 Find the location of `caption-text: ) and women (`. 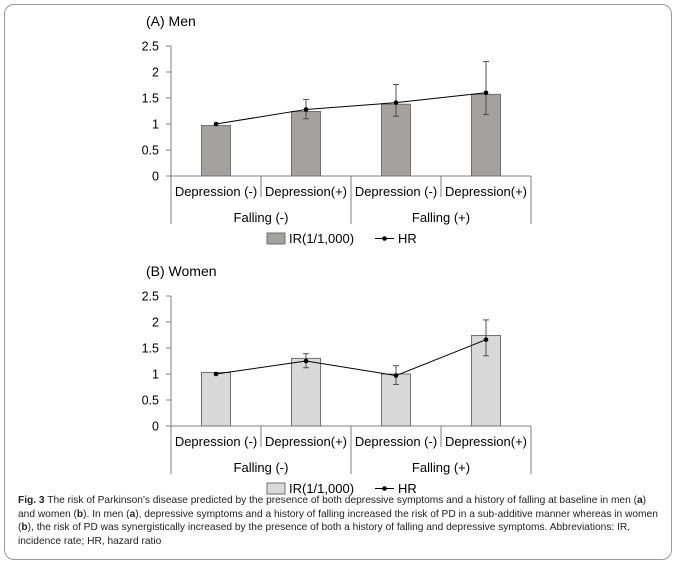

caption-text: ) and women ( is located at coordinates (332, 507).